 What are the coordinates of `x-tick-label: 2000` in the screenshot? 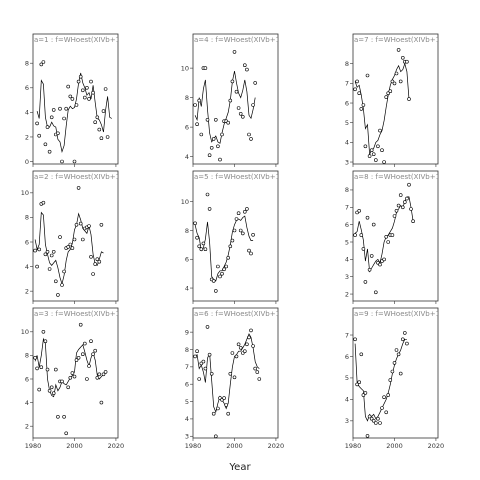 It's located at (394, 446).